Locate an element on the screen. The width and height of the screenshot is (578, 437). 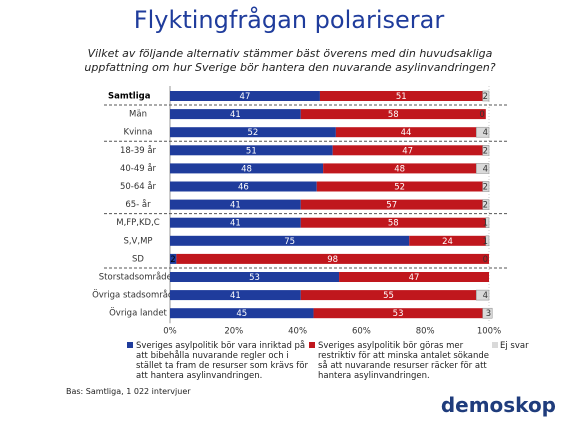
x-tick-label: 20% is located at coordinates (233, 332).